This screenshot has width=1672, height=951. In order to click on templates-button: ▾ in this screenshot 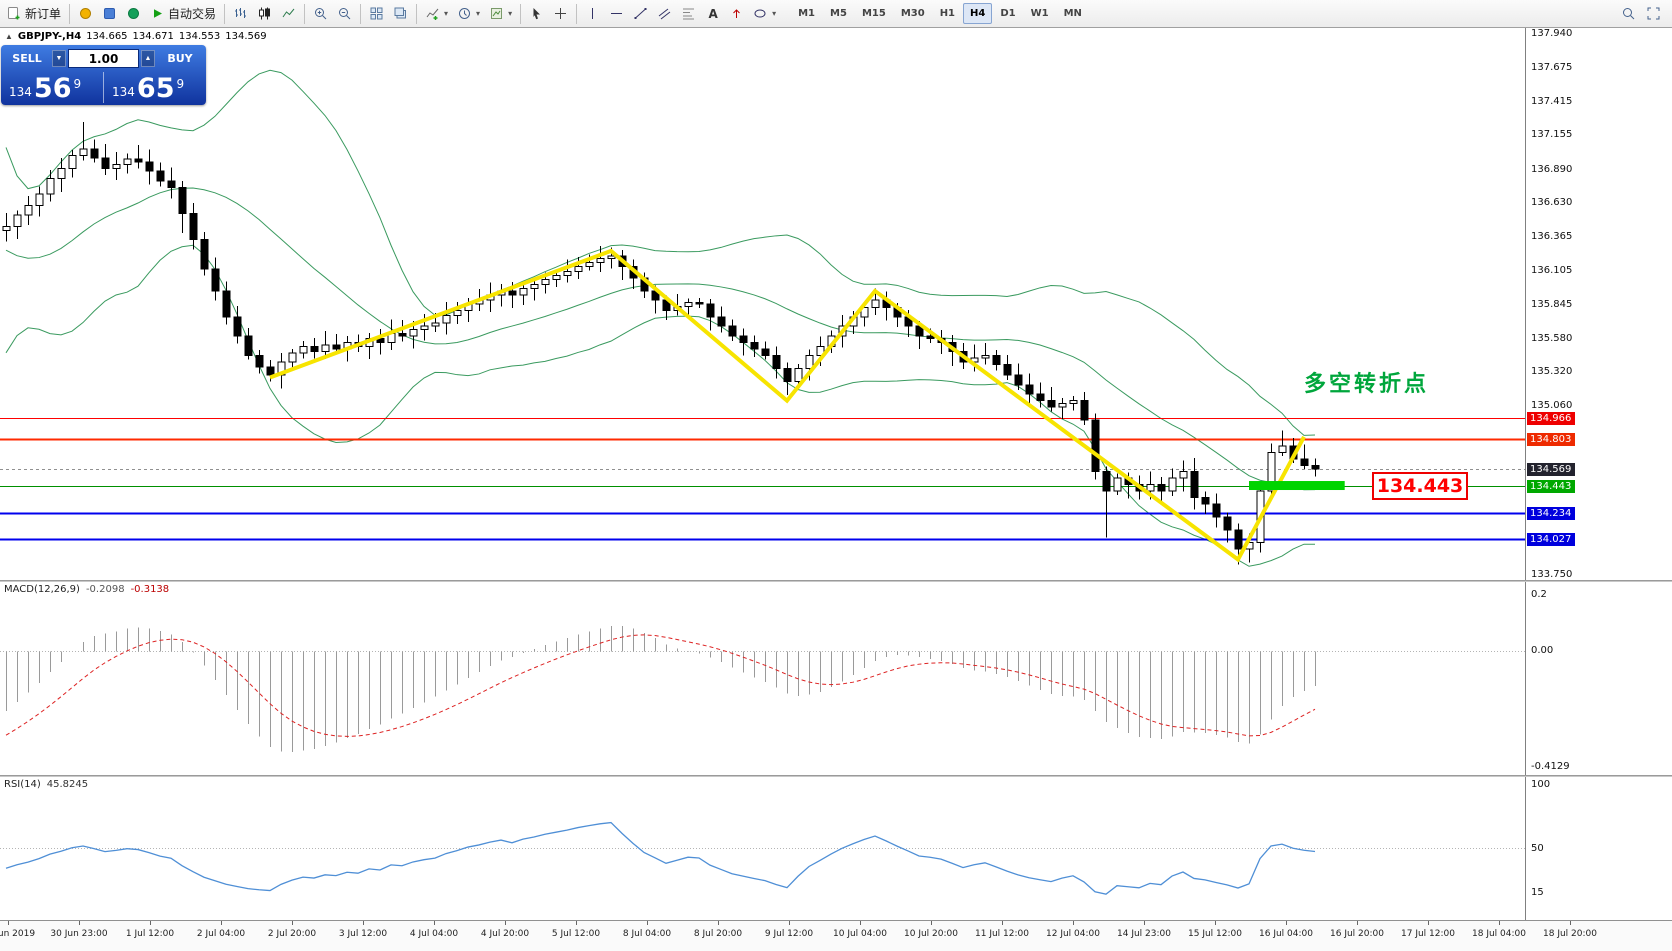, I will do `click(500, 13)`.